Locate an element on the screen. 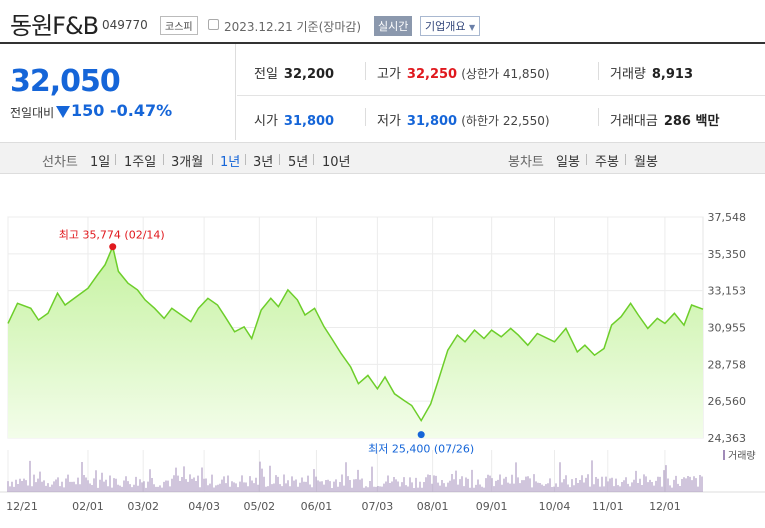  stat-prev: 전일 32,200 is located at coordinates (294, 72).